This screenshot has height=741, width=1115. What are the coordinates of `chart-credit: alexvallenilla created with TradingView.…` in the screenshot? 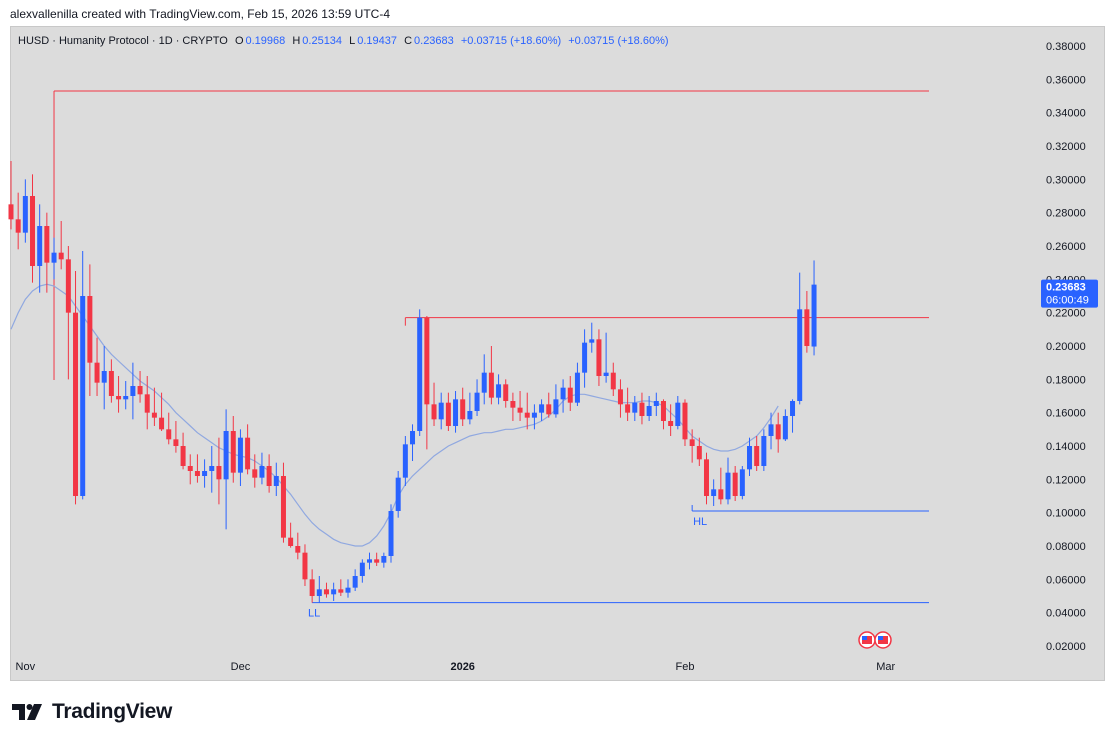 It's located at (200, 14).